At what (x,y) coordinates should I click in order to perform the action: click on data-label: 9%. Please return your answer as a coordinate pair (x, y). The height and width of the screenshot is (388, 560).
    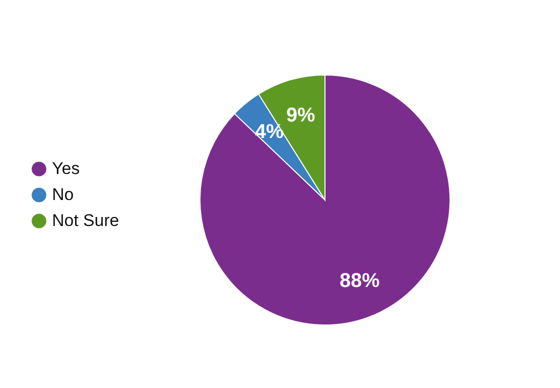
    Looking at the image, I should click on (301, 115).